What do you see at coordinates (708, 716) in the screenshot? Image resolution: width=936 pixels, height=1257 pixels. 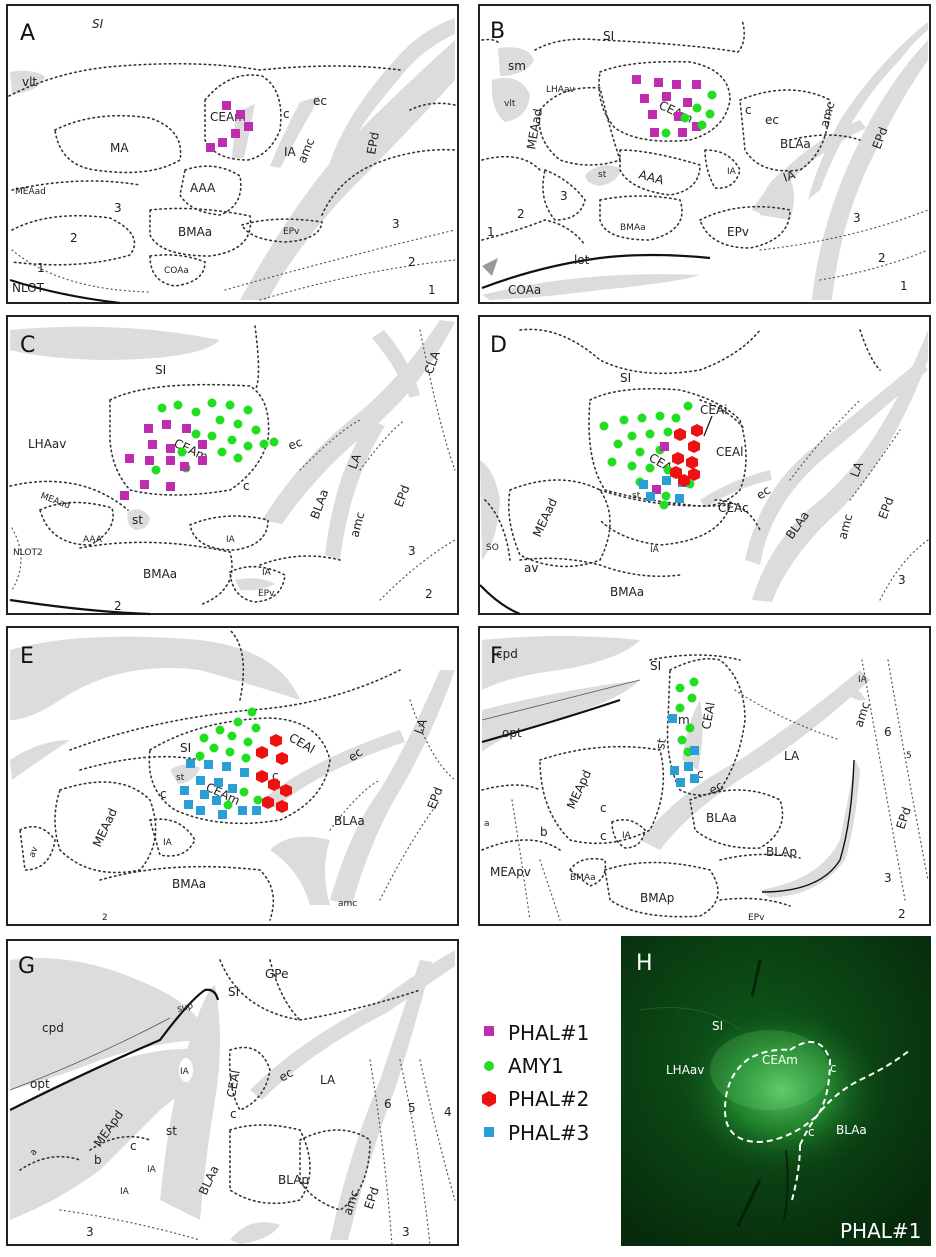 I see `region-label: CEAl` at bounding box center [708, 716].